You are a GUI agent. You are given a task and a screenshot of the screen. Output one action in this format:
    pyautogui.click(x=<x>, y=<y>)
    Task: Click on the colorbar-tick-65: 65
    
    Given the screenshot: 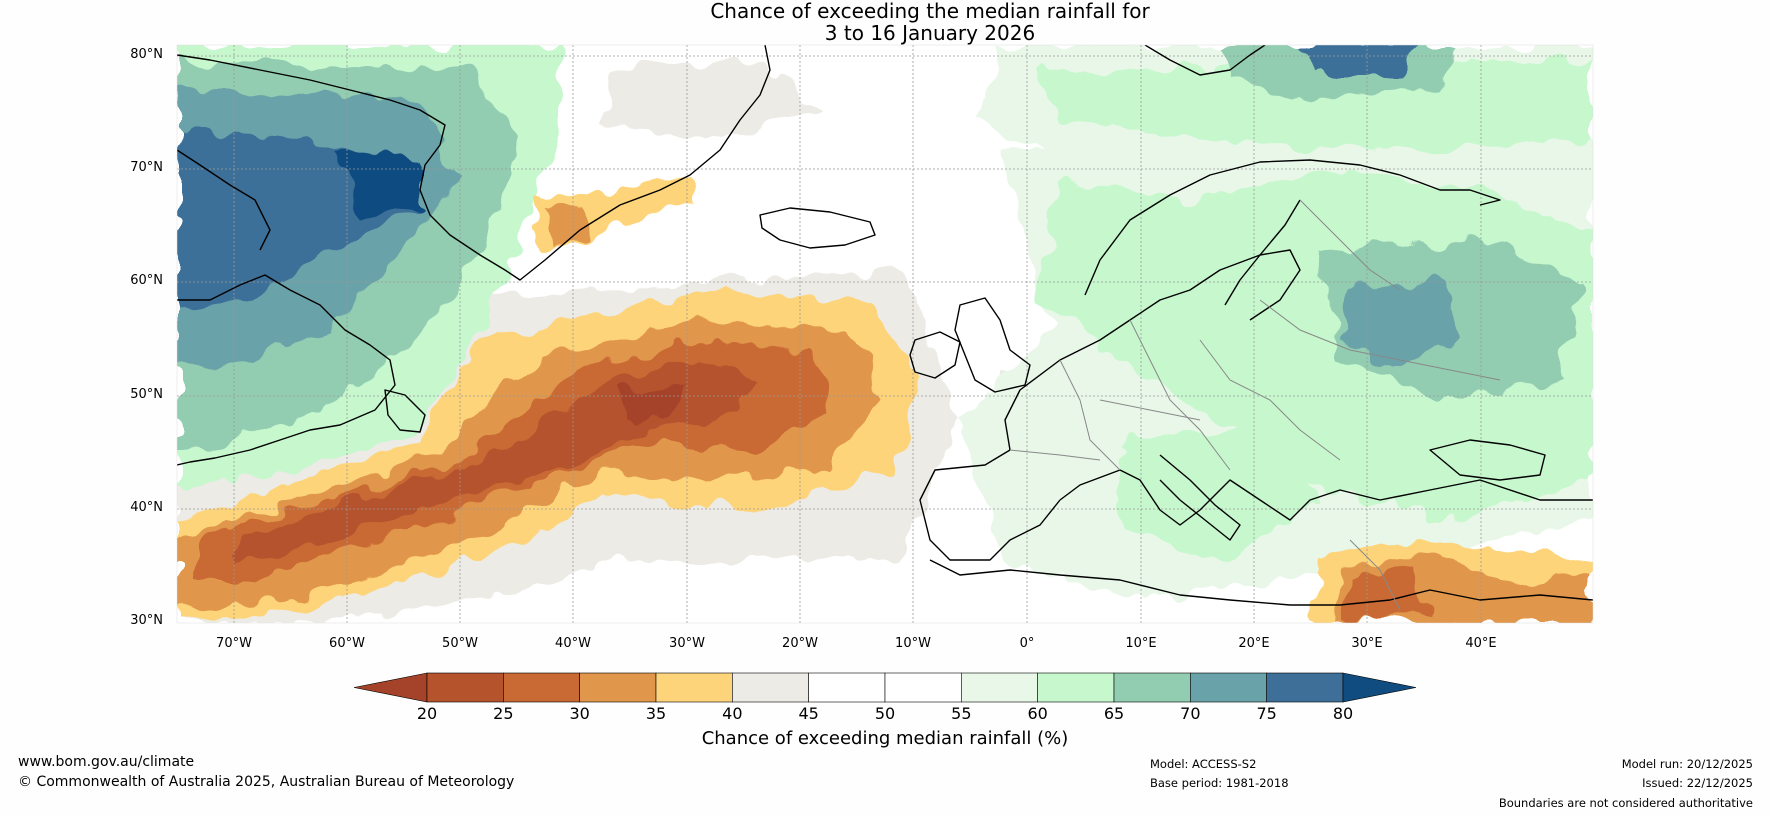 What is the action you would take?
    pyautogui.click(x=1114, y=713)
    